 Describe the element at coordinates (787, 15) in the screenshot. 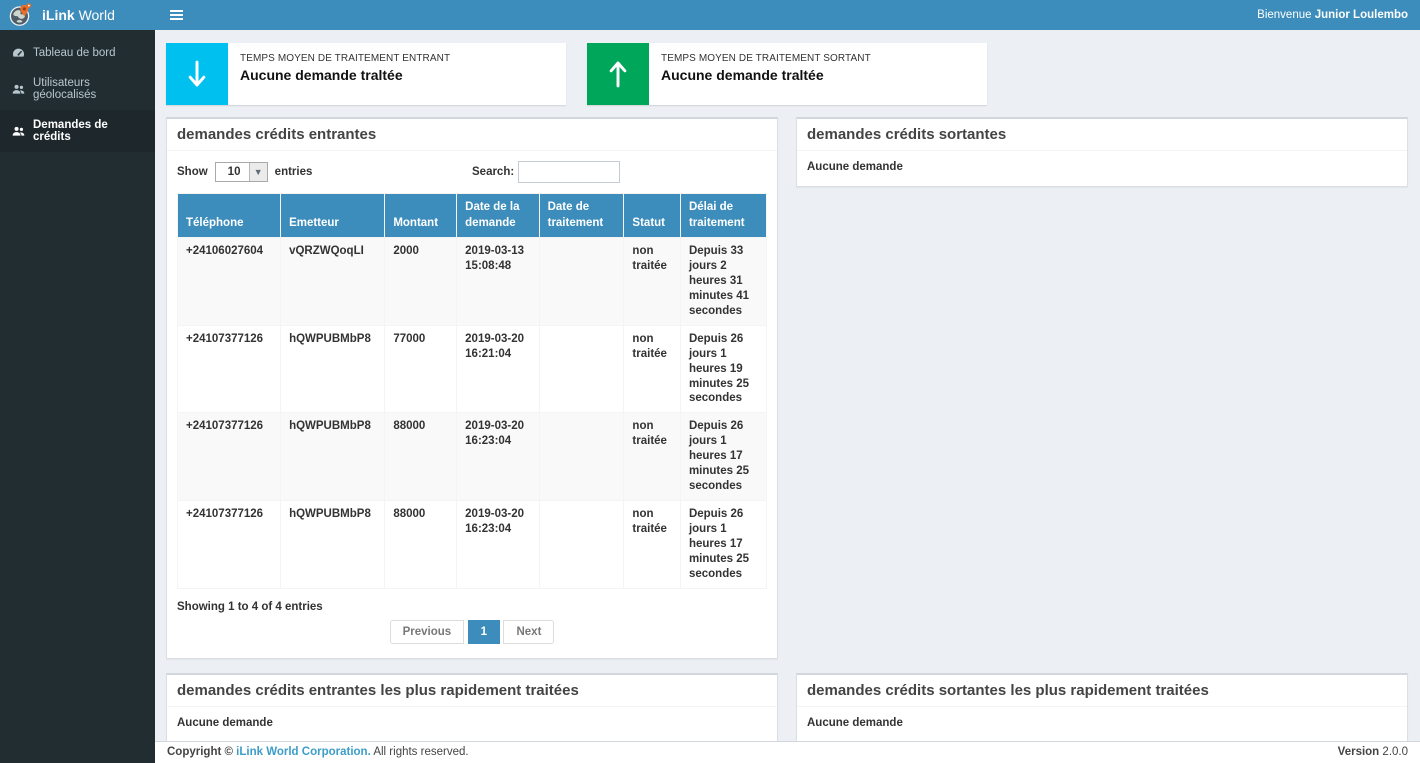

I see `top-navbar: Bienvenue Junior Loulembo` at that location.